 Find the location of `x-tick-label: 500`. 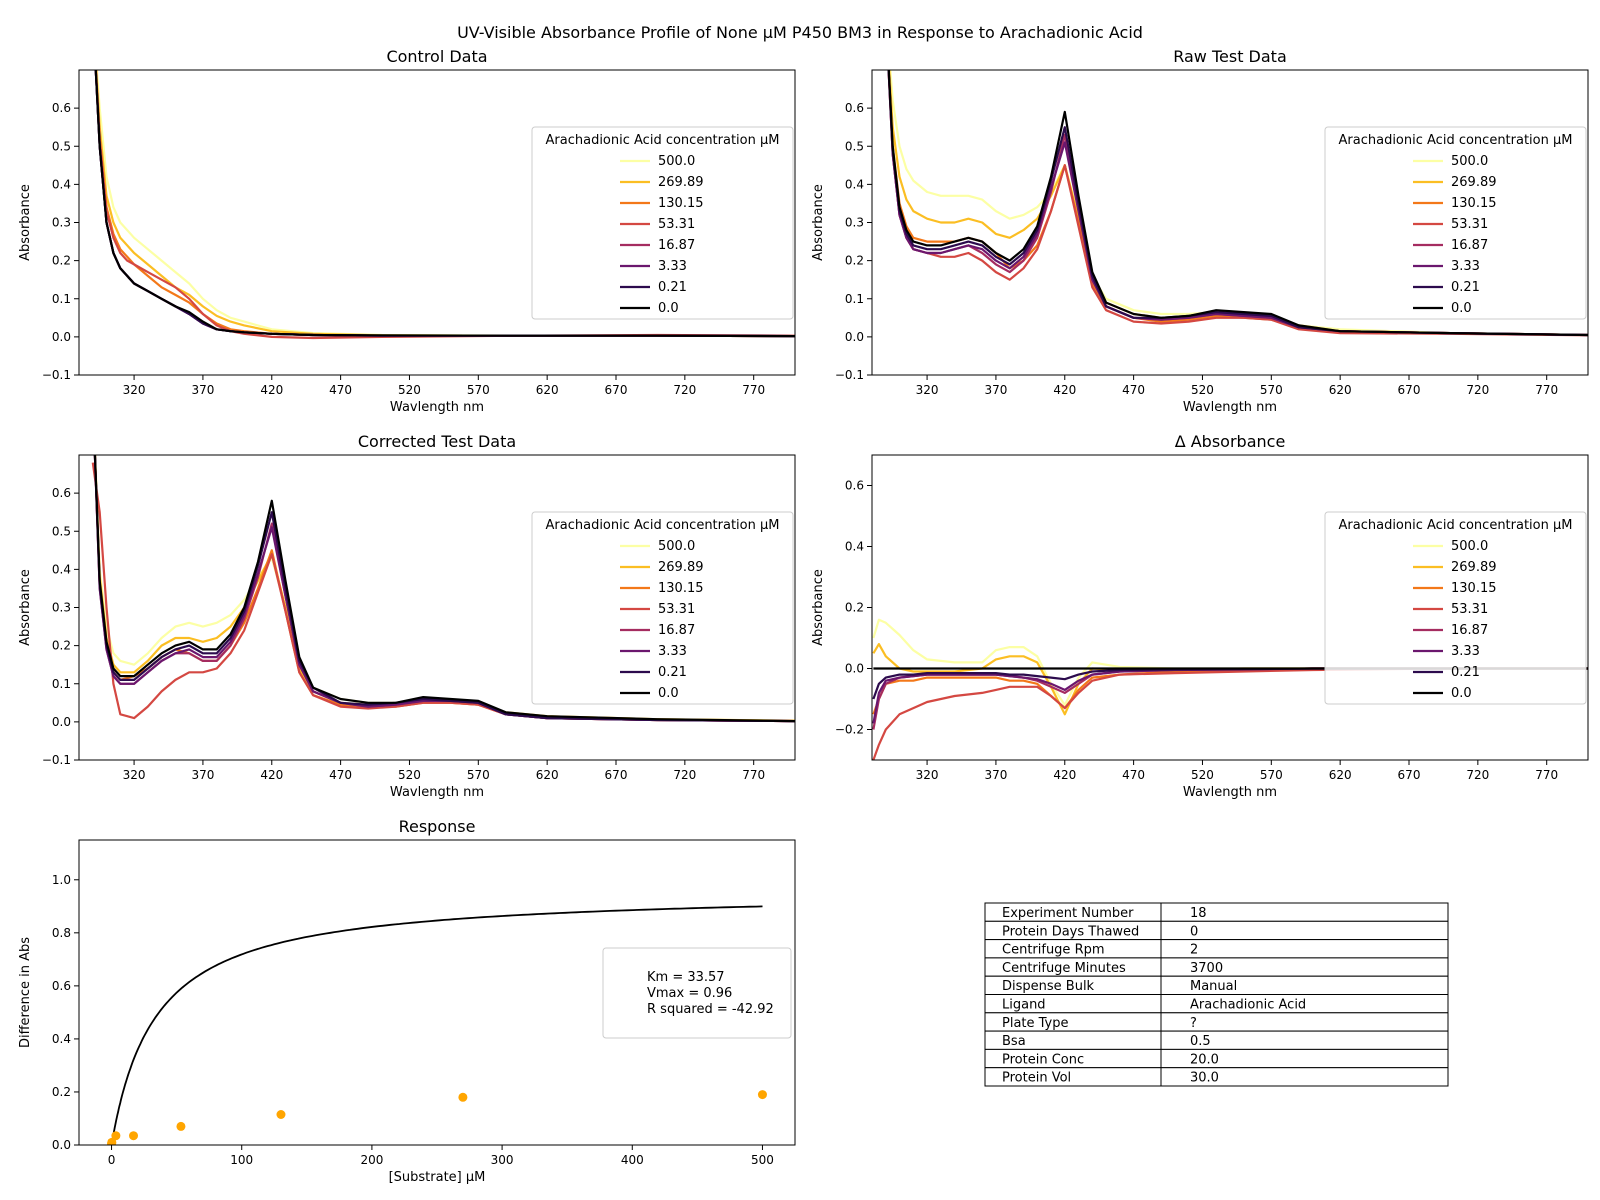

x-tick-label: 500 is located at coordinates (762, 1160).